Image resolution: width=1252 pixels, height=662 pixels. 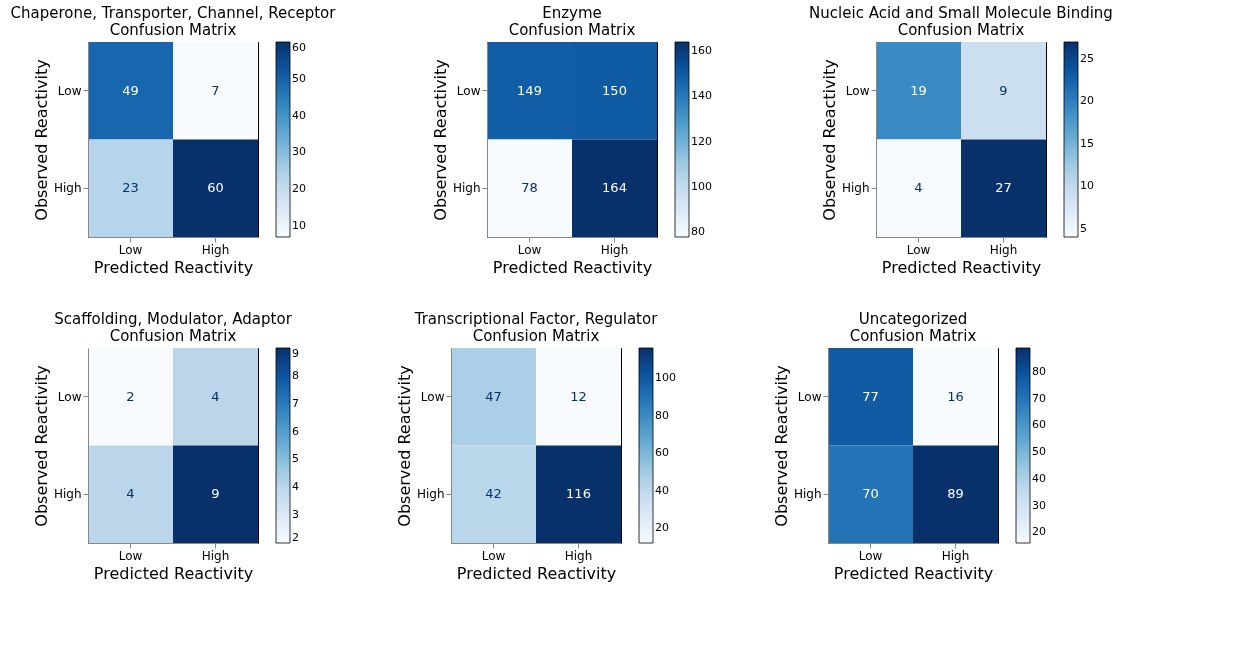 I want to click on color-bar-label: 70, so click(x=1039, y=398).